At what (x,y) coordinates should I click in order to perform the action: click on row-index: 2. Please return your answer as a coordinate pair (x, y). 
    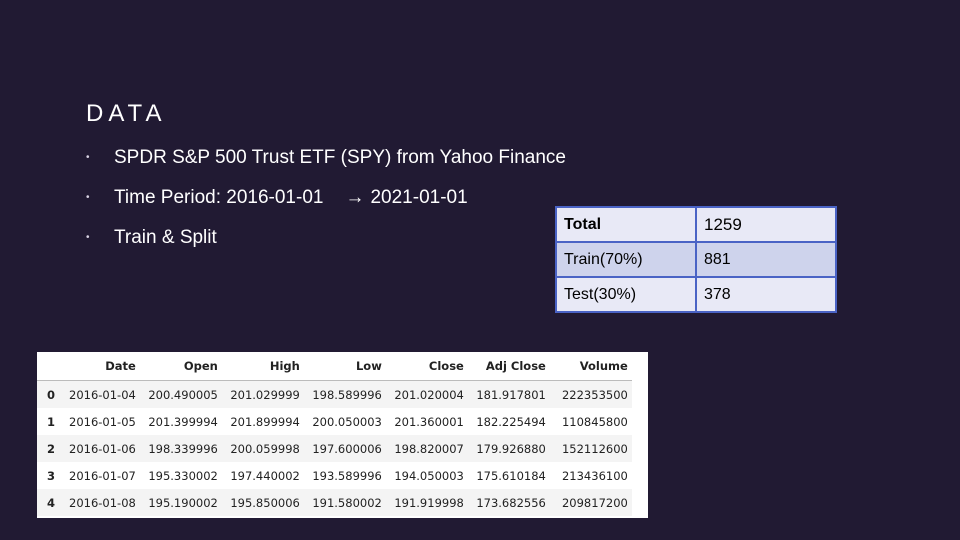
    Looking at the image, I should click on (50, 448).